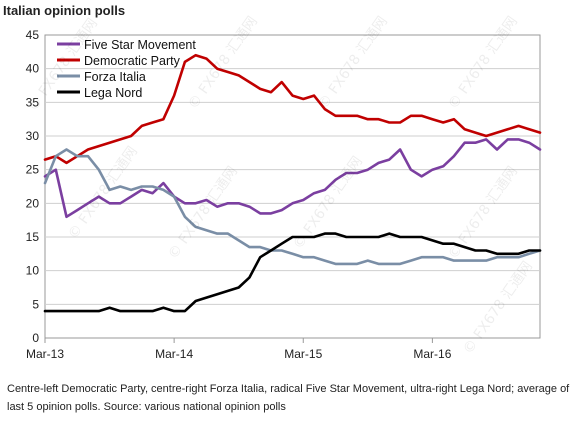 The image size is (583, 425). I want to click on legend-entry: Five Star Movement, so click(140, 45).